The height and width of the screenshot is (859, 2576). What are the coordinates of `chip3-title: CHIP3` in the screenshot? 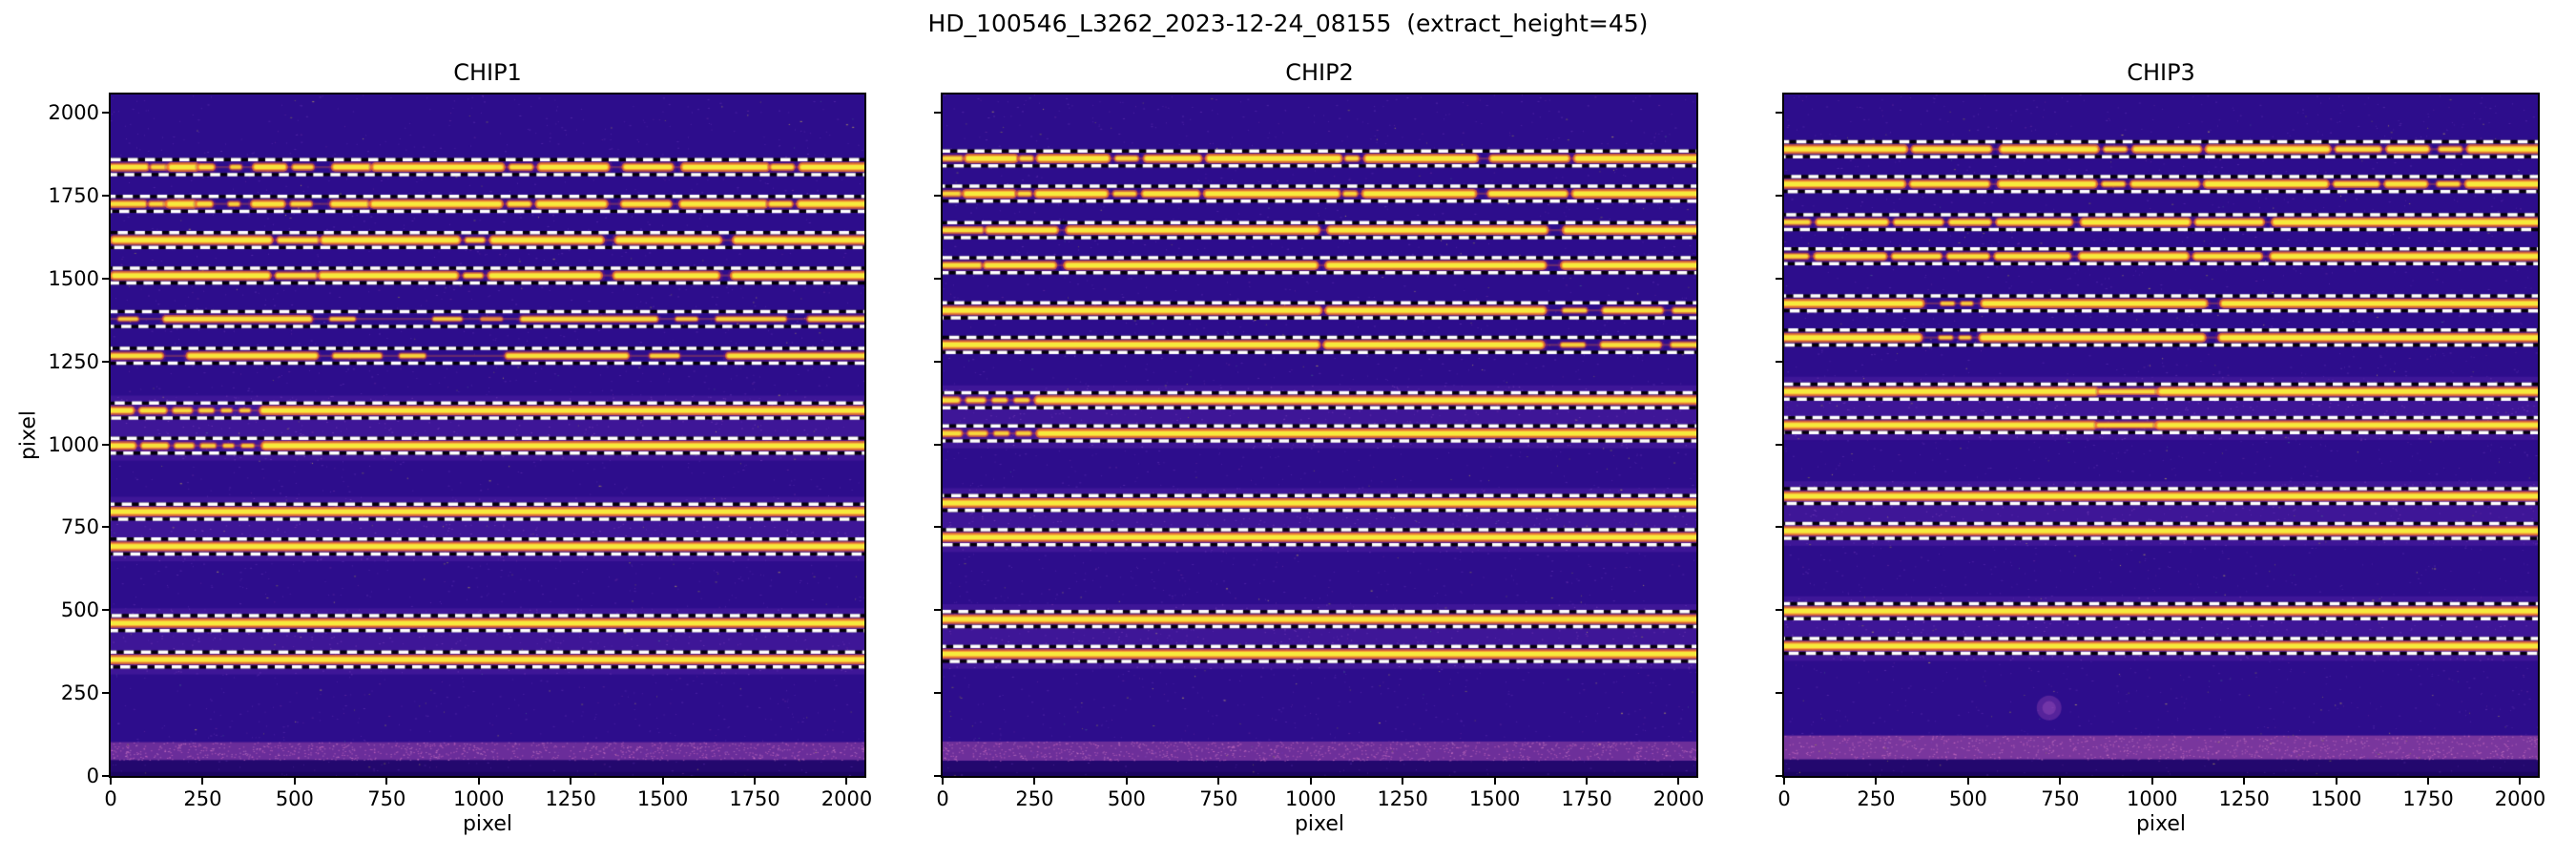 It's located at (2161, 72).